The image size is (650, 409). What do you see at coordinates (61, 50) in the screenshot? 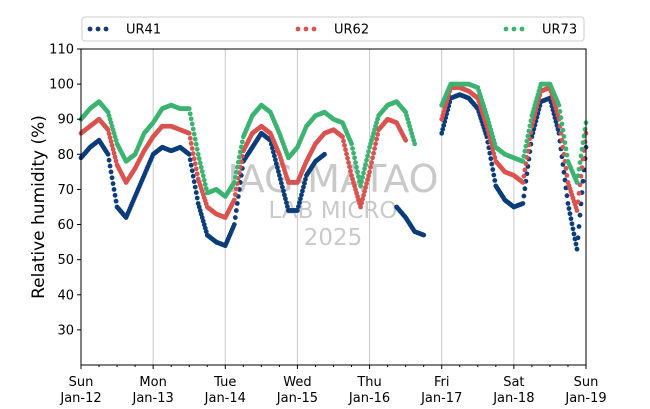
I see `y-tick-label: 110` at bounding box center [61, 50].